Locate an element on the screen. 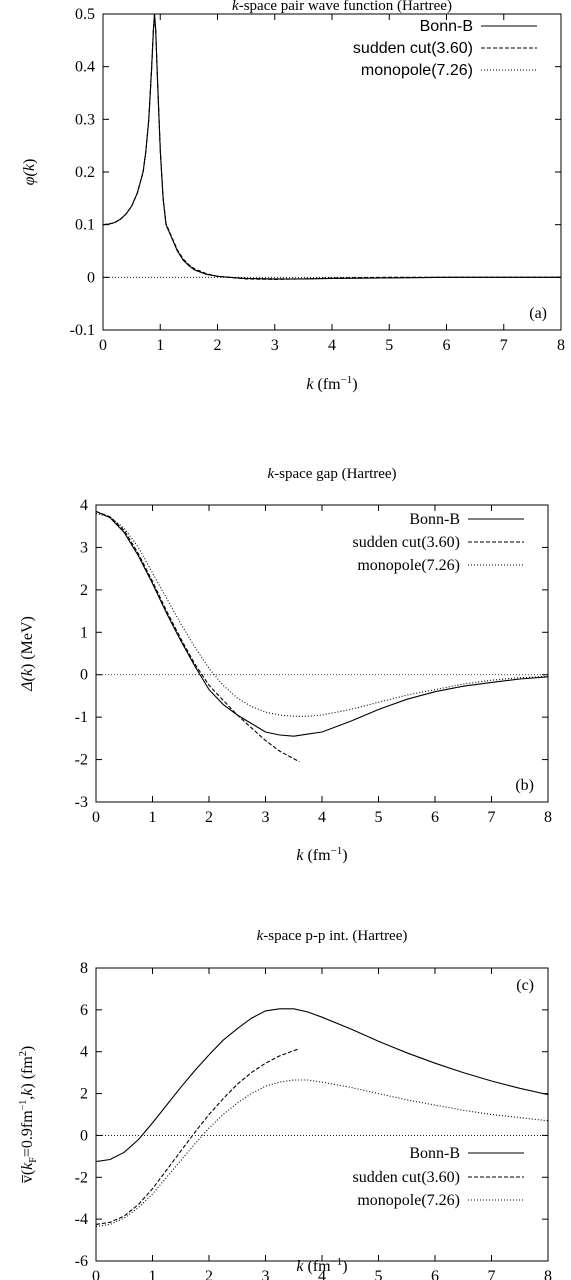 This screenshot has width=571, height=1280. chart-title: k-space pair wave function (Hartree) is located at coordinates (342, 7).